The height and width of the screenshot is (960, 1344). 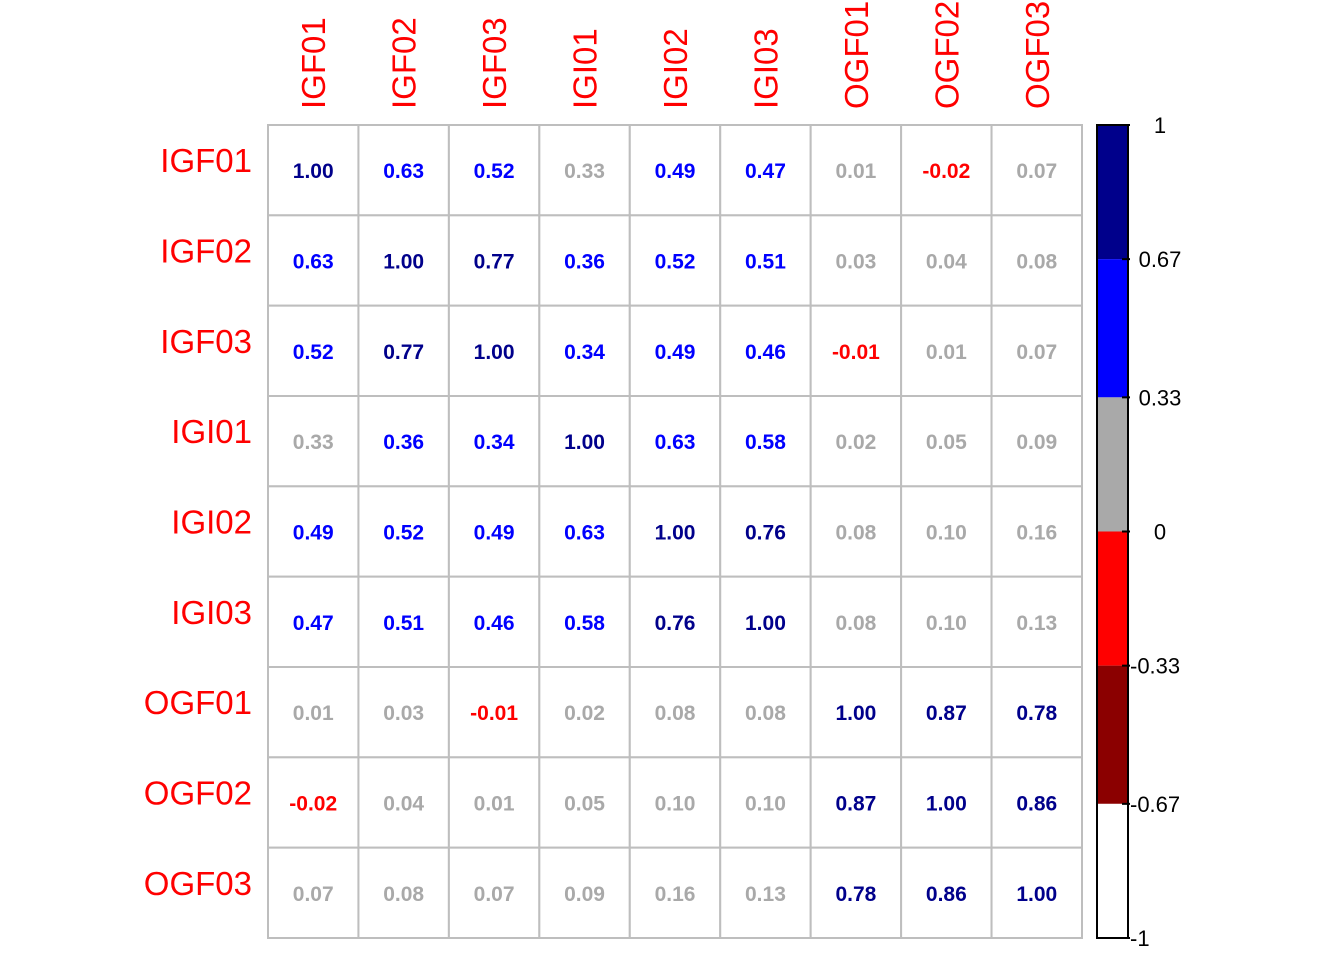 What do you see at coordinates (198, 702) in the screenshot?
I see `row-label: OGF01` at bounding box center [198, 702].